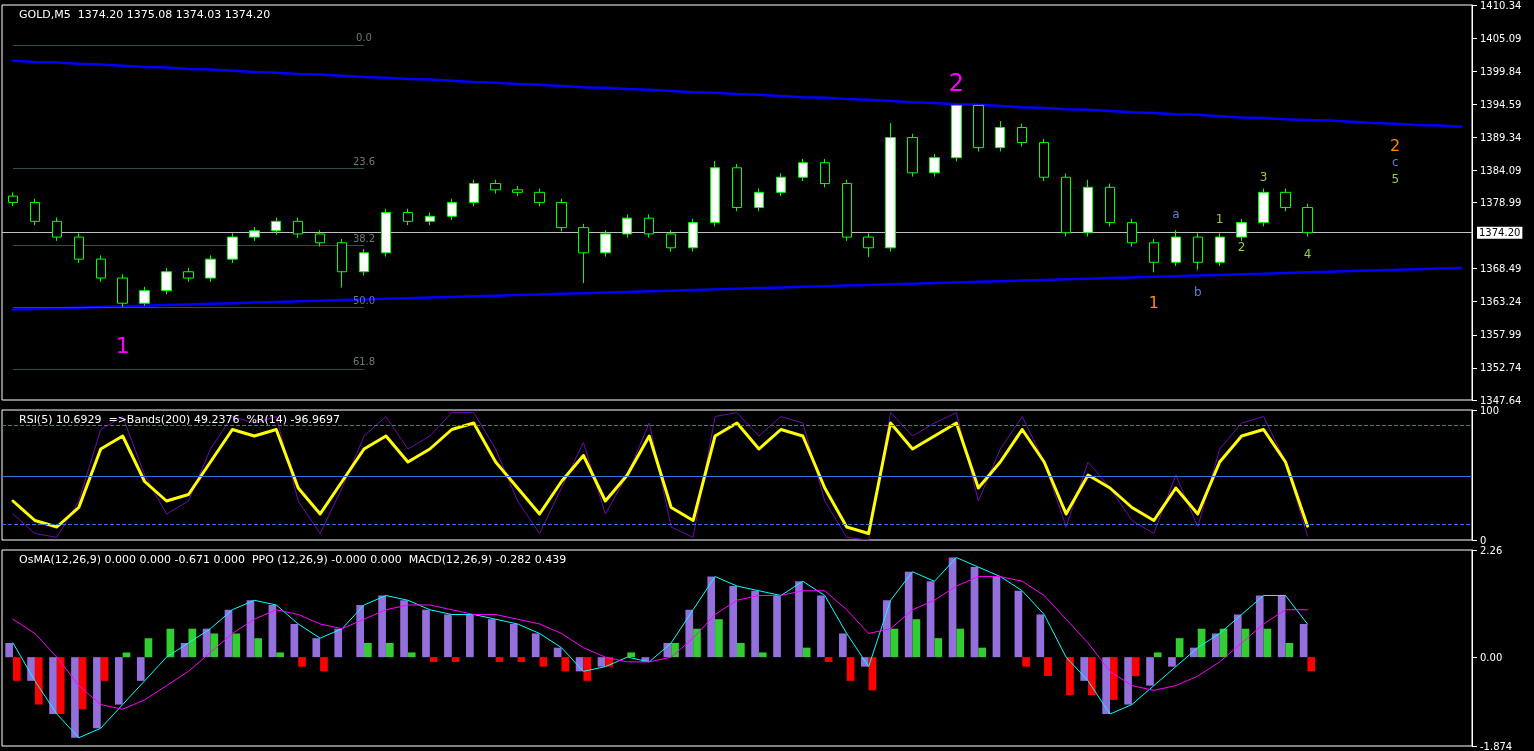 The height and width of the screenshot is (751, 1534). What do you see at coordinates (1501, 302) in the screenshot?
I see `y-tick-label: 1363.24` at bounding box center [1501, 302].